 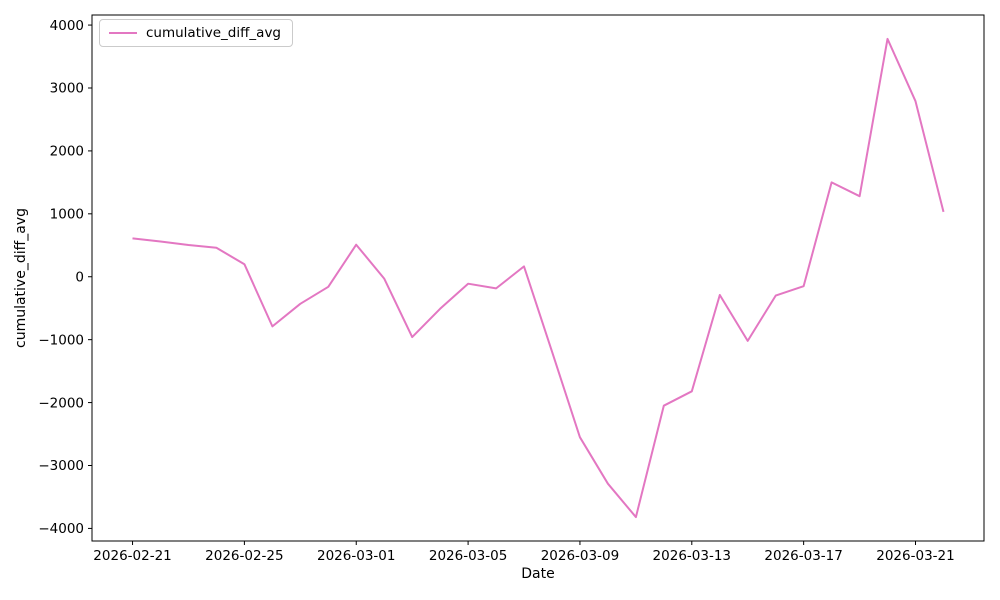 What do you see at coordinates (468, 556) in the screenshot?
I see `x-tick-label: 2026-03-05` at bounding box center [468, 556].